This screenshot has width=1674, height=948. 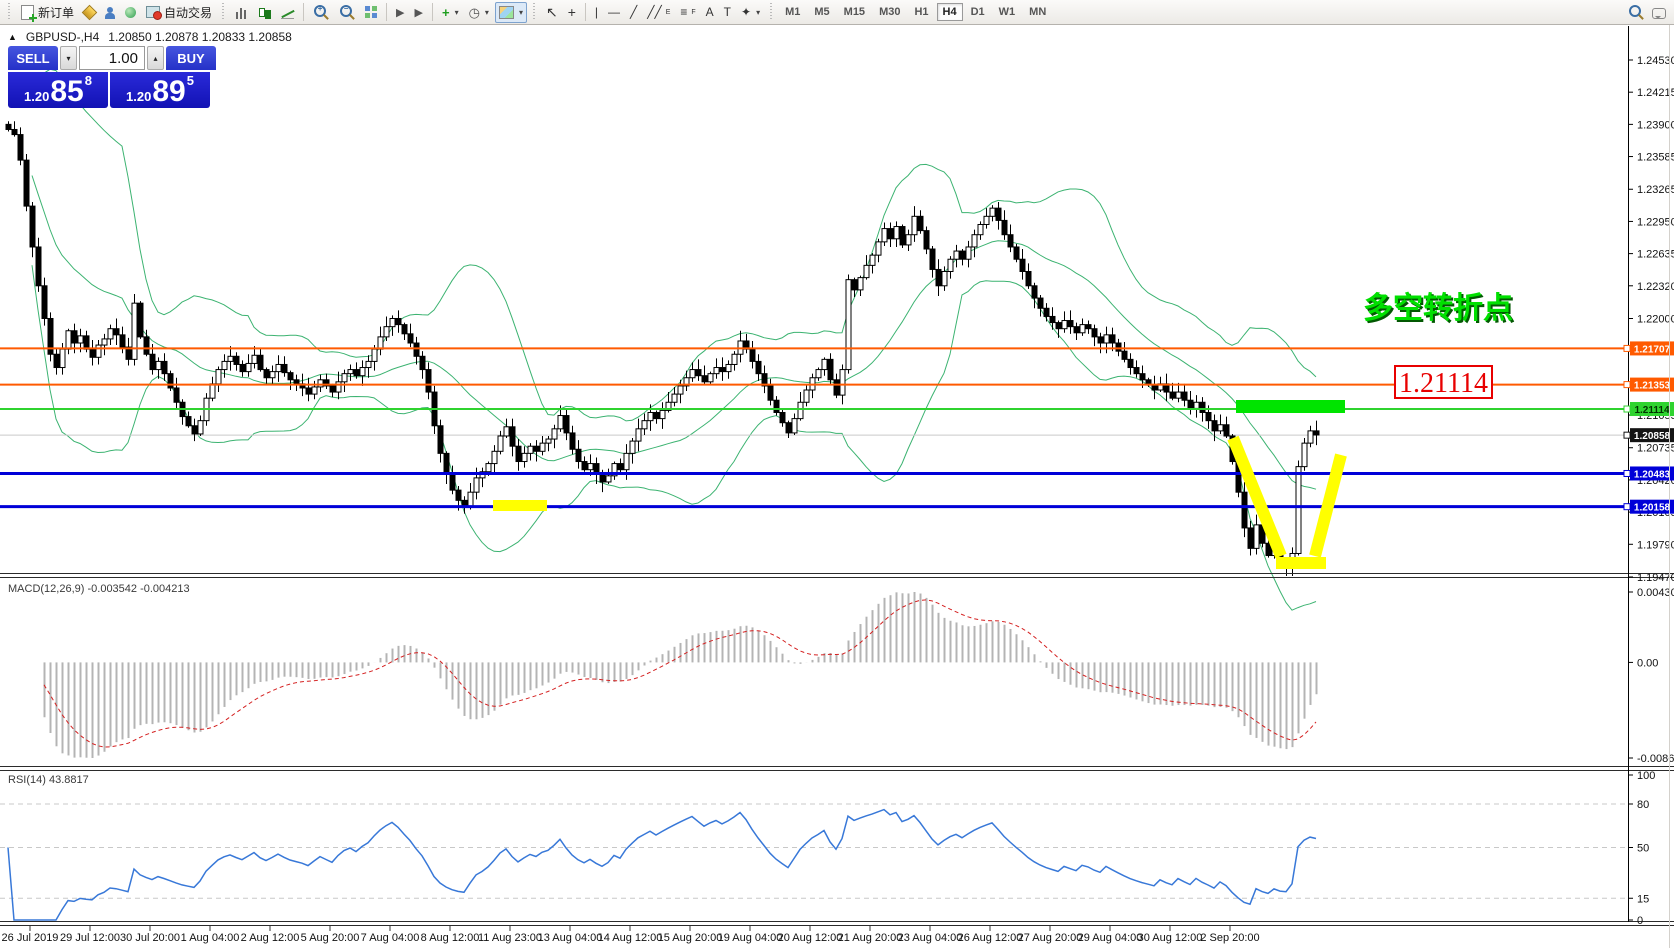 I want to click on indicators-button: + ▾, so click(x=450, y=12).